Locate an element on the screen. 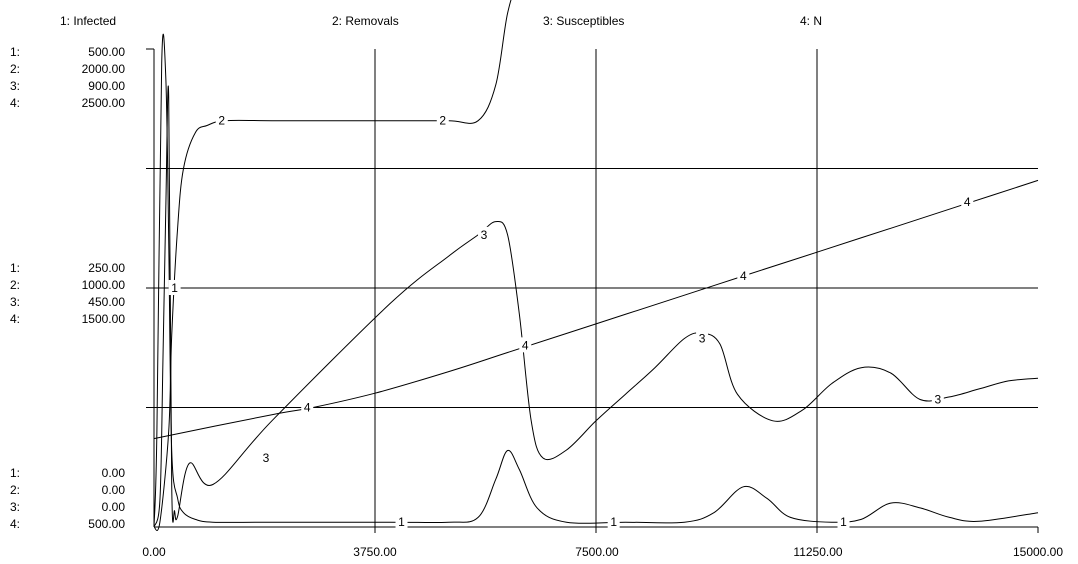 The image size is (1078, 564). x-tick-label: 11250.00 is located at coordinates (817, 552).